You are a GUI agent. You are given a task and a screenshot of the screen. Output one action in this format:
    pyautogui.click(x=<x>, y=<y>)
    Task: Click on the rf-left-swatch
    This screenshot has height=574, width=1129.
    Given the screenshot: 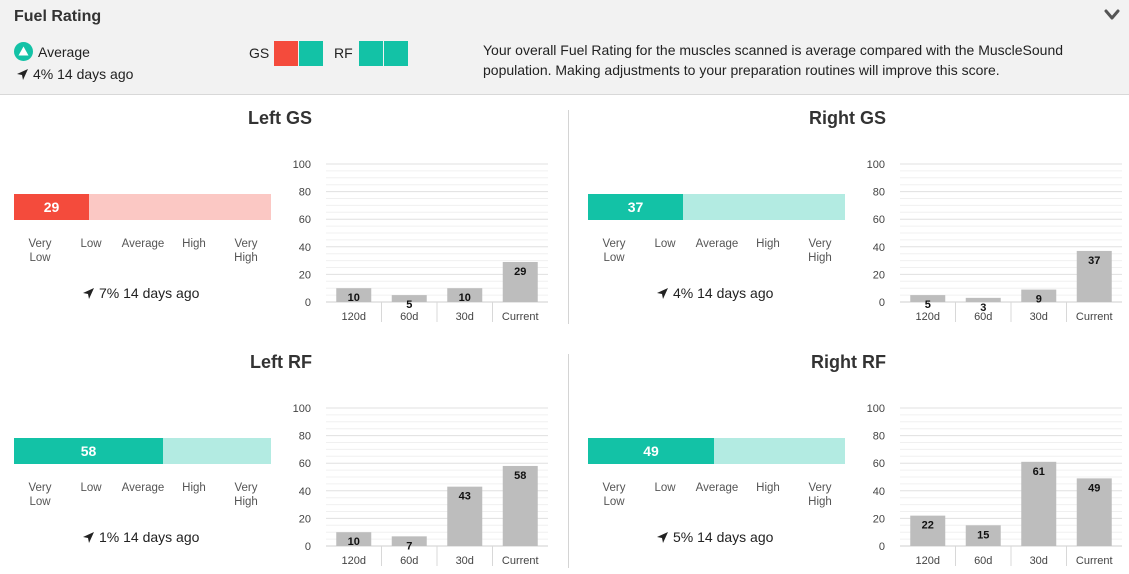 What is the action you would take?
    pyautogui.click(x=371, y=53)
    